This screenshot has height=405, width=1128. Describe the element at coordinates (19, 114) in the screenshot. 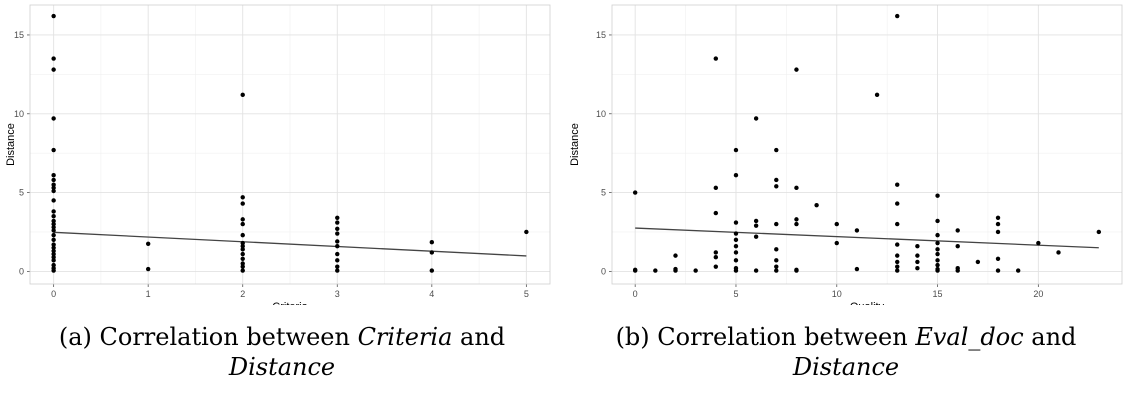

I see `y-tick-label: 10` at that location.